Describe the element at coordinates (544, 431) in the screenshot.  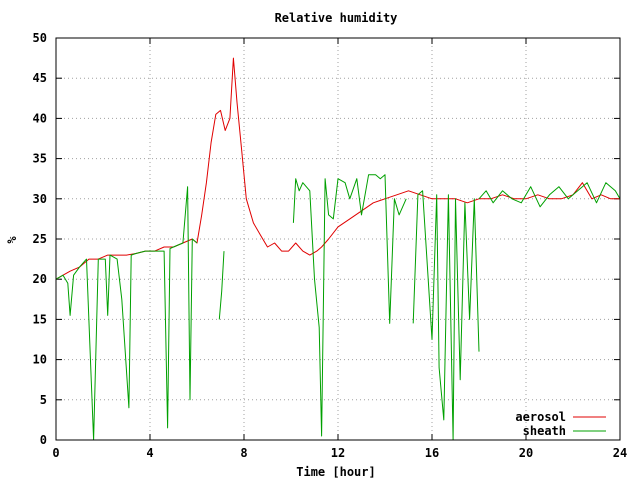
I see `legend-label-sheath: sheath` at that location.